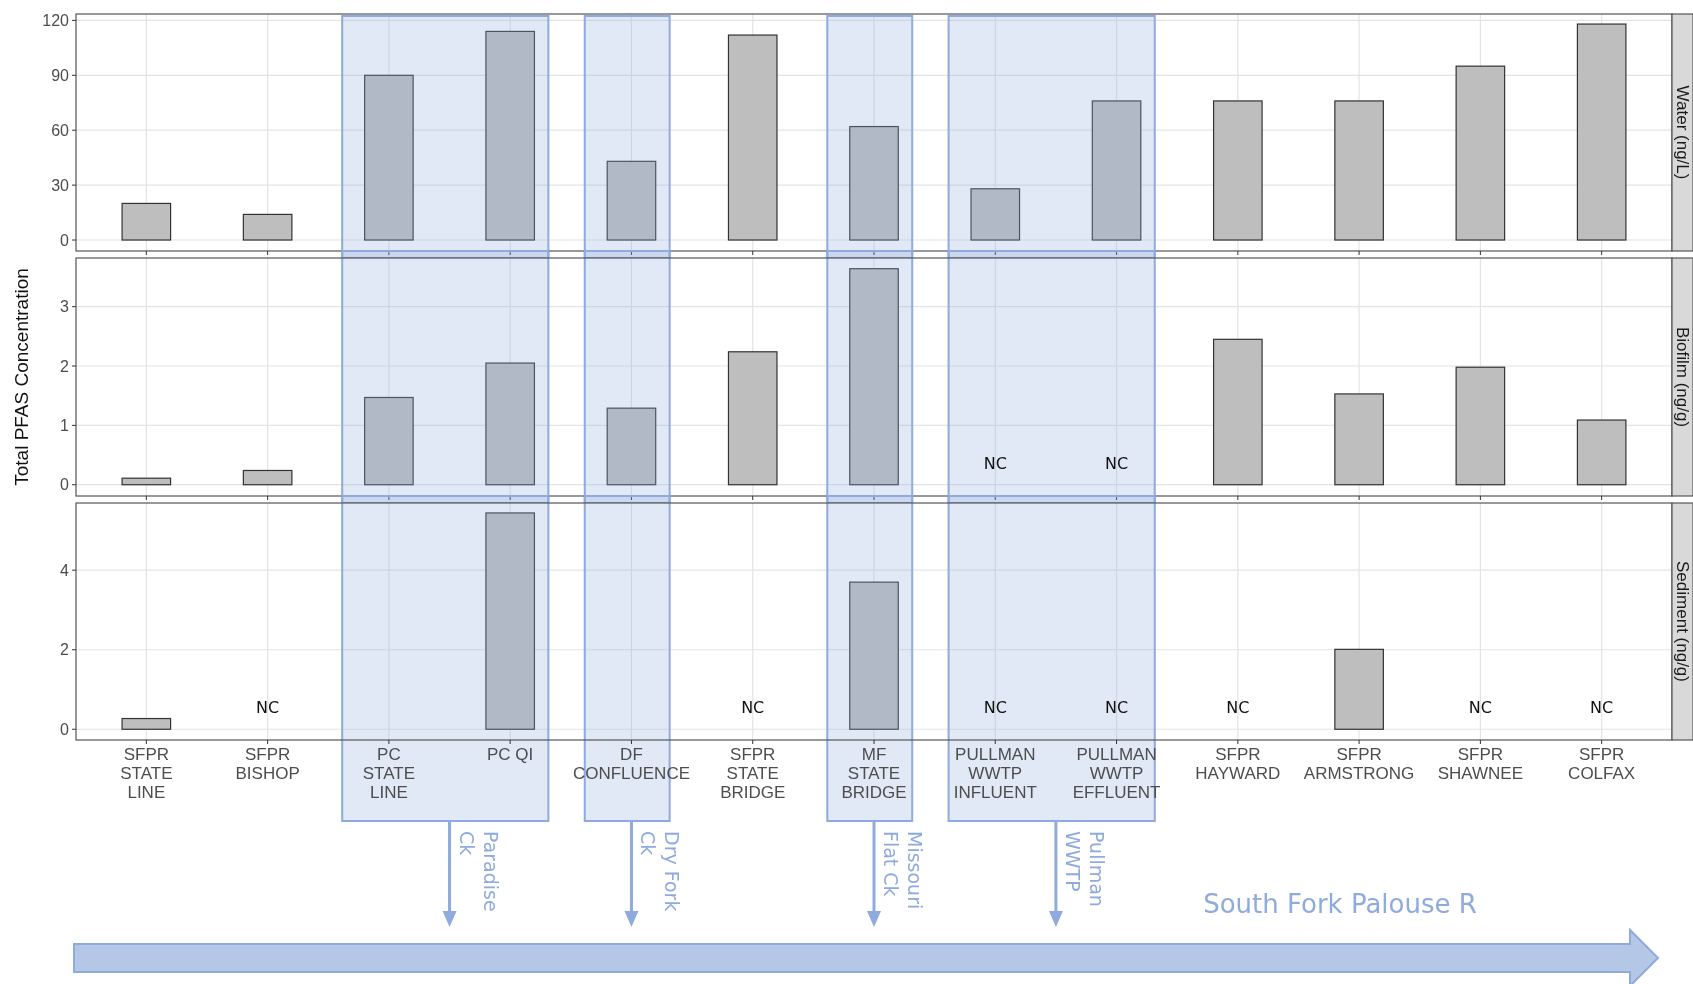 The width and height of the screenshot is (1693, 984). I want to click on x-tick-label: PULLMAN WWTP EFFLUENT, so click(1116, 773).